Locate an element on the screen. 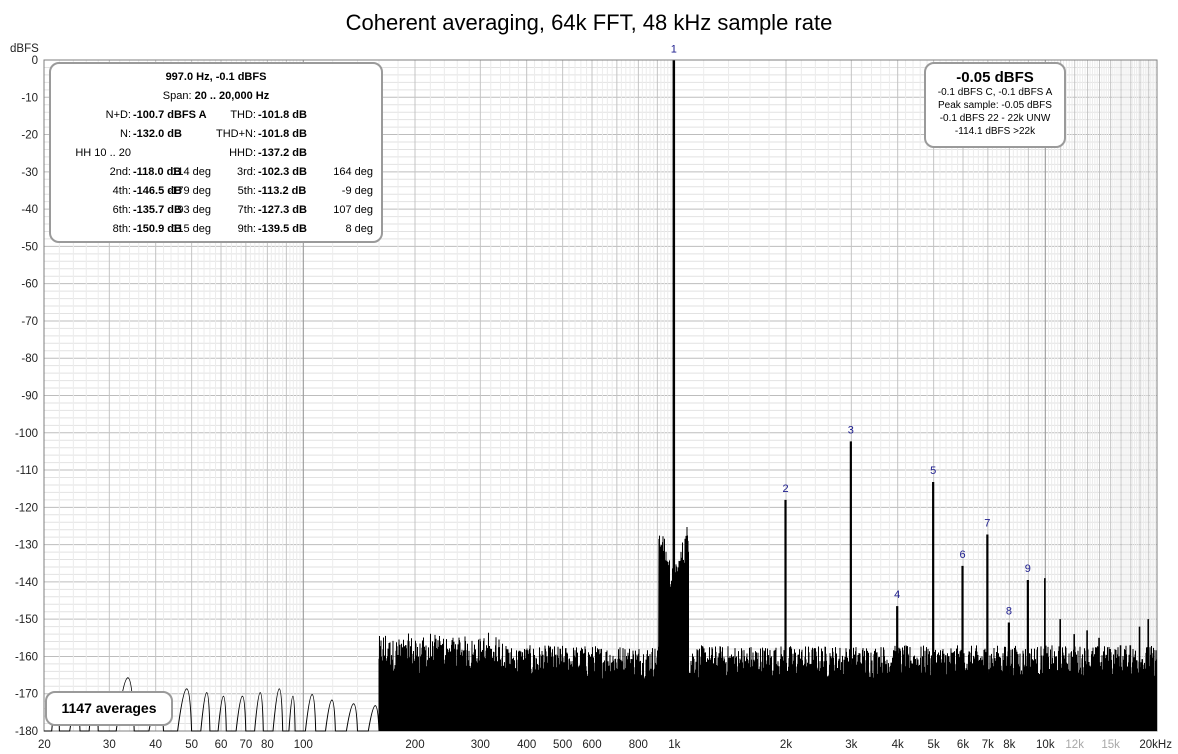 This screenshot has width=1178, height=754. stat-value: -132.0 dB is located at coordinates (157, 134).